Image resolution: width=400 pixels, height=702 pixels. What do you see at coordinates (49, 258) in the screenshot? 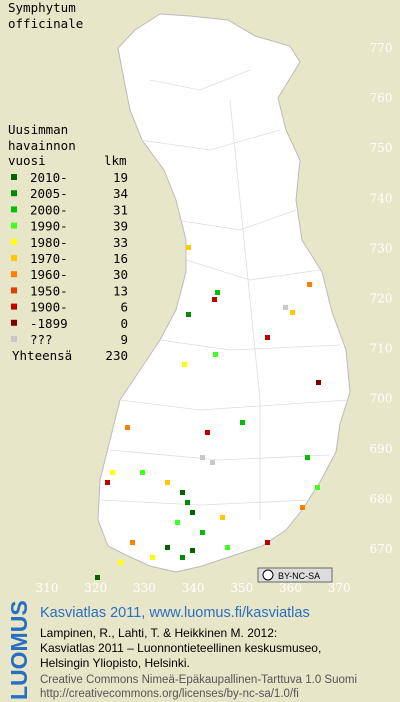
I see `legend-label: 1970-` at bounding box center [49, 258].